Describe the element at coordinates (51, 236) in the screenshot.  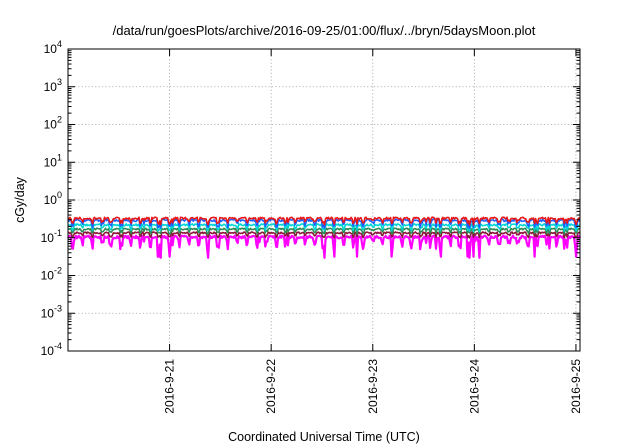
I see `y-tick-label: 10⁻¹` at that location.